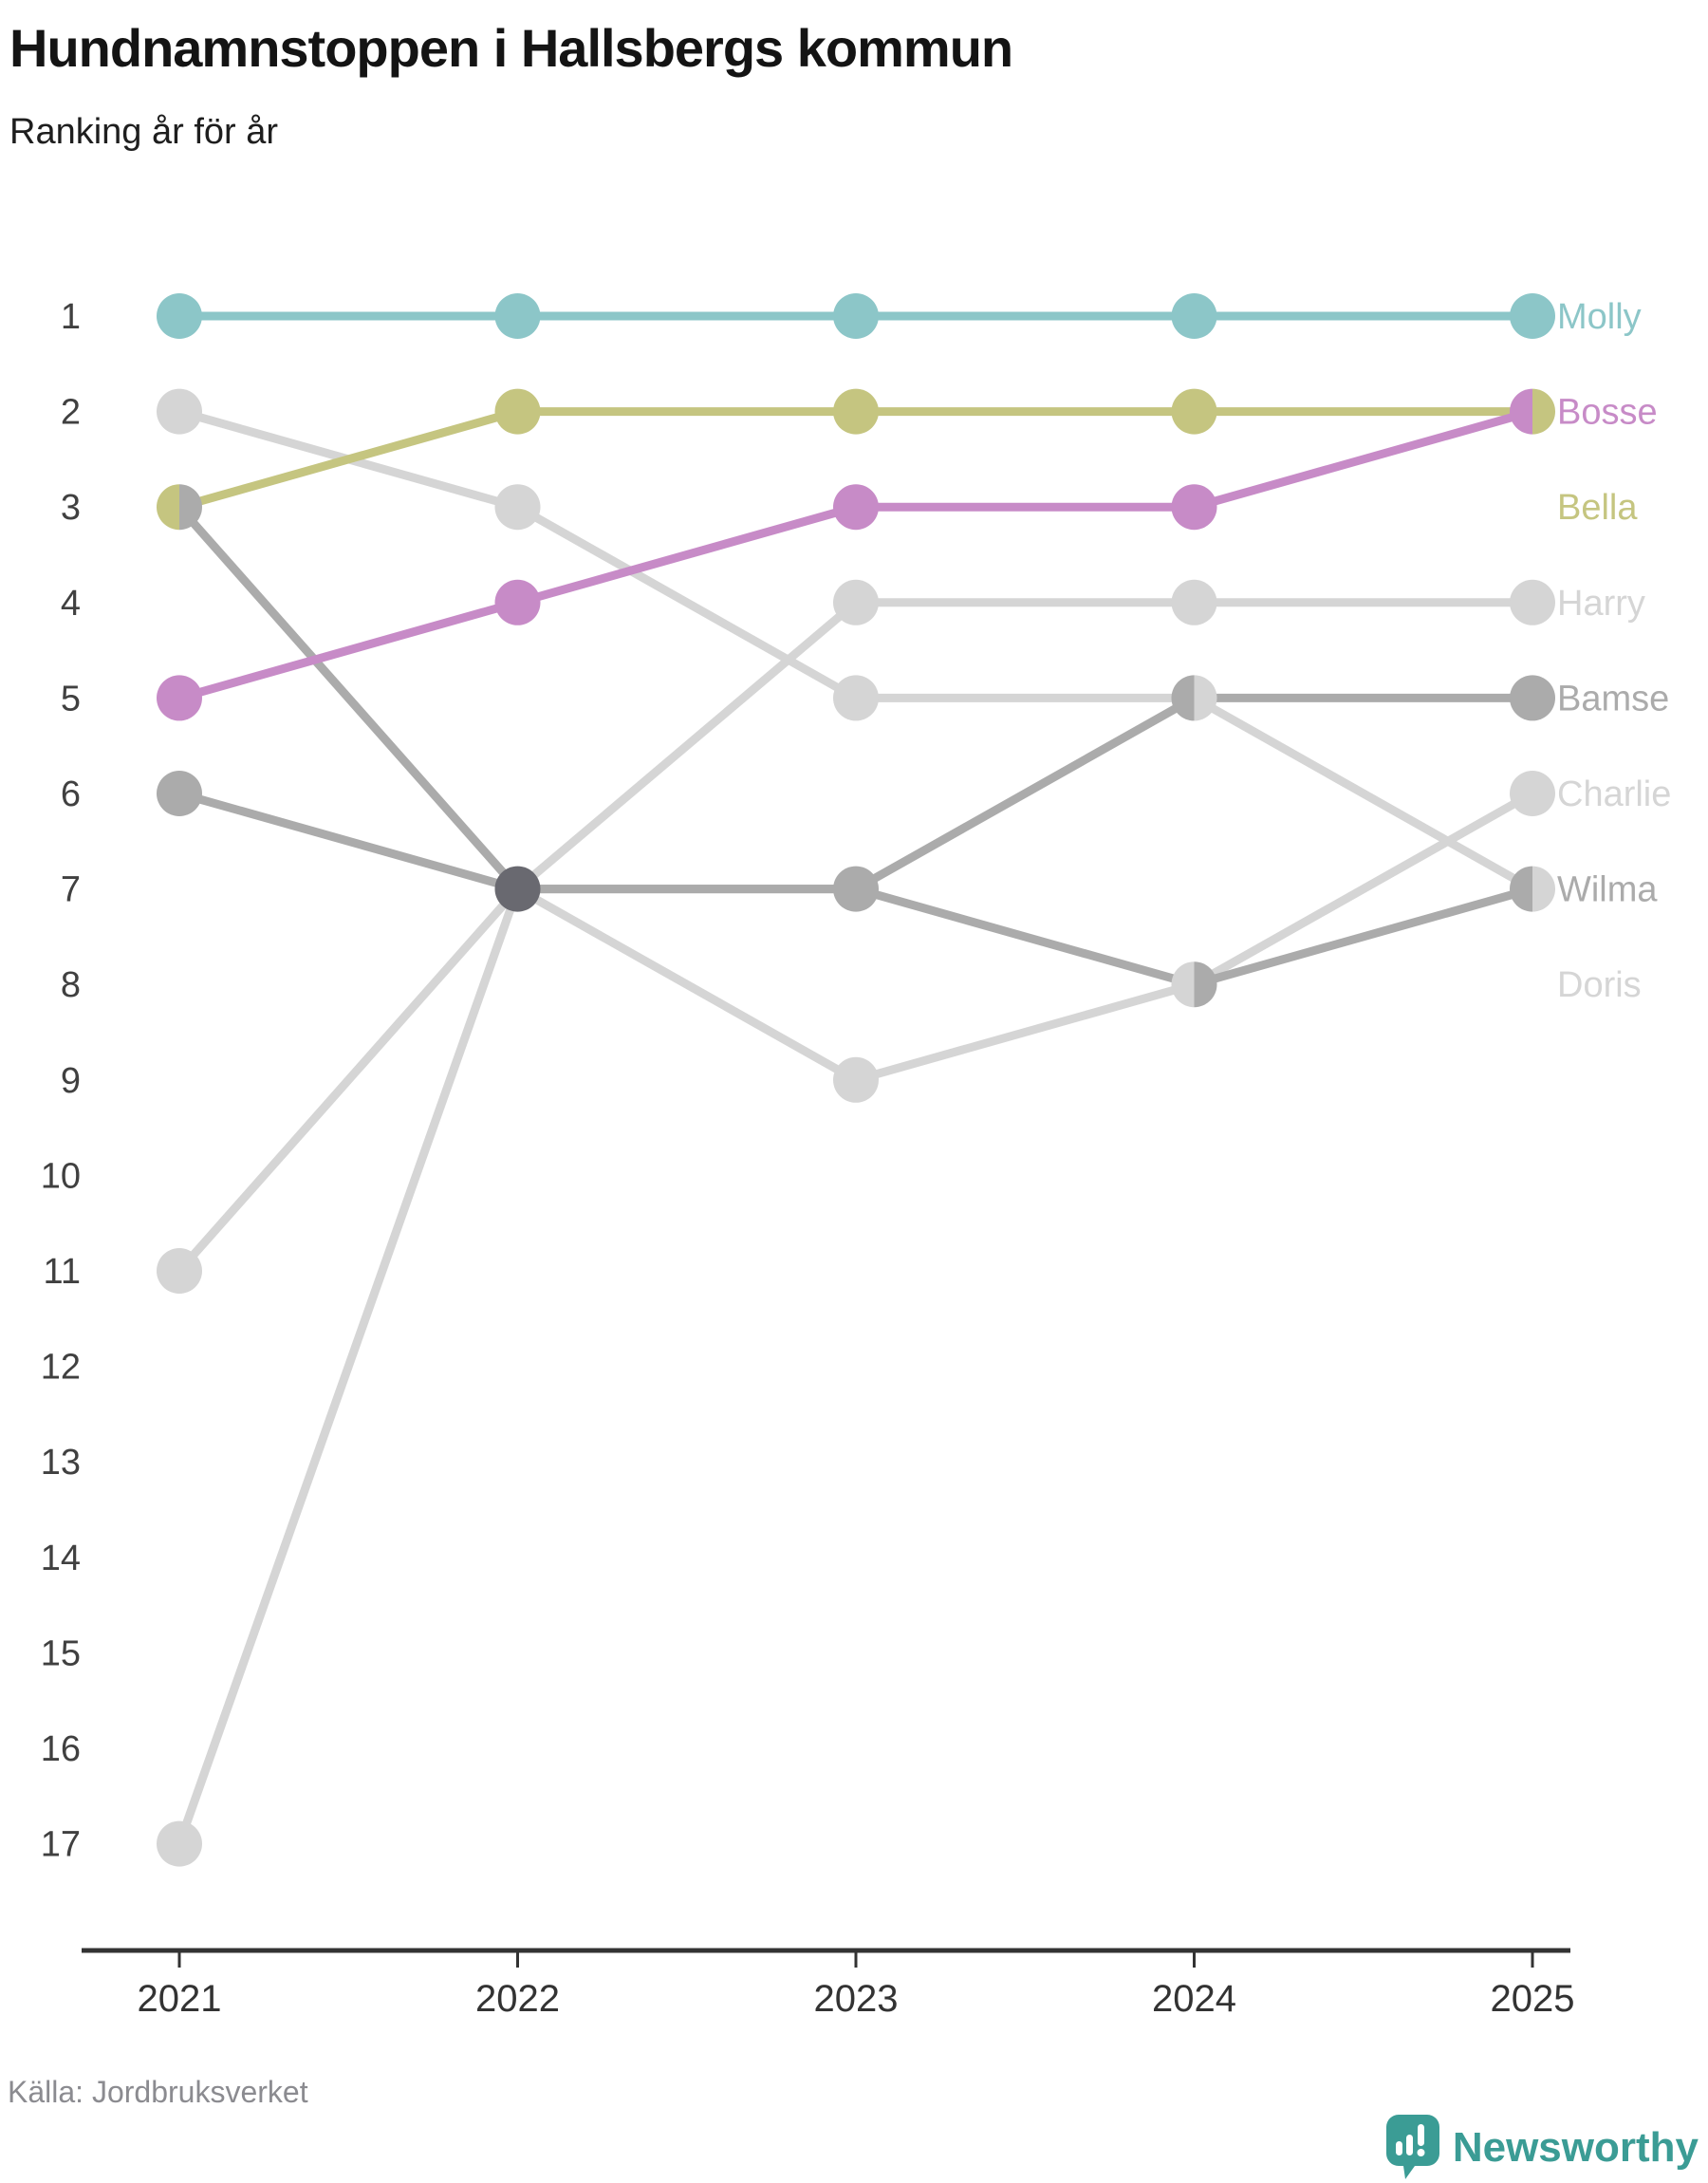 This screenshot has width=1708, height=2183. I want to click on rank-axis-label: 3, so click(71, 508).